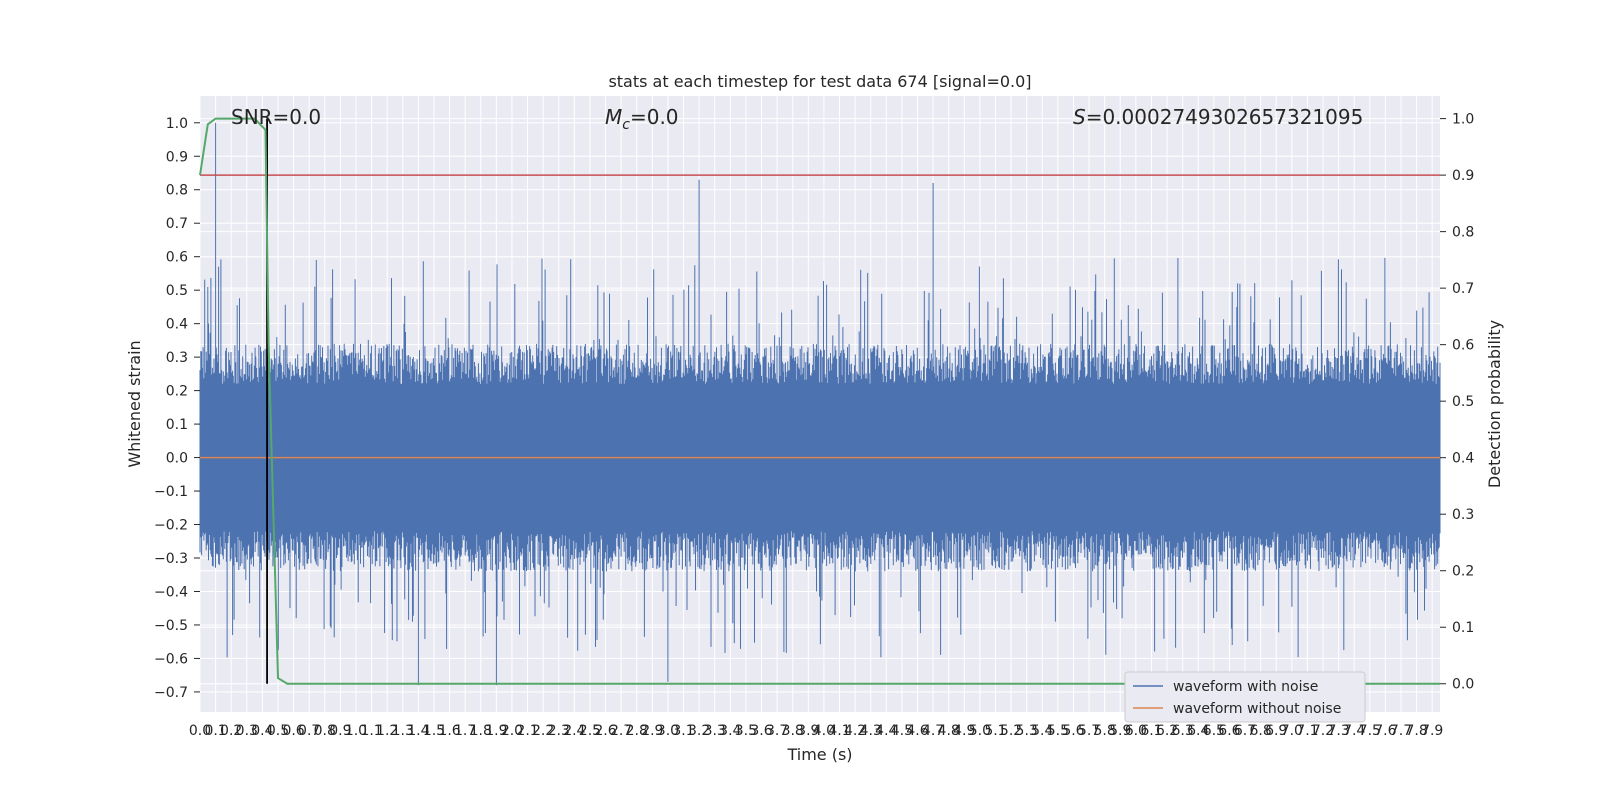 The width and height of the screenshot is (1600, 800). Describe the element at coordinates (964, 731) in the screenshot. I see `x-tick-label: 4.9` at that location.